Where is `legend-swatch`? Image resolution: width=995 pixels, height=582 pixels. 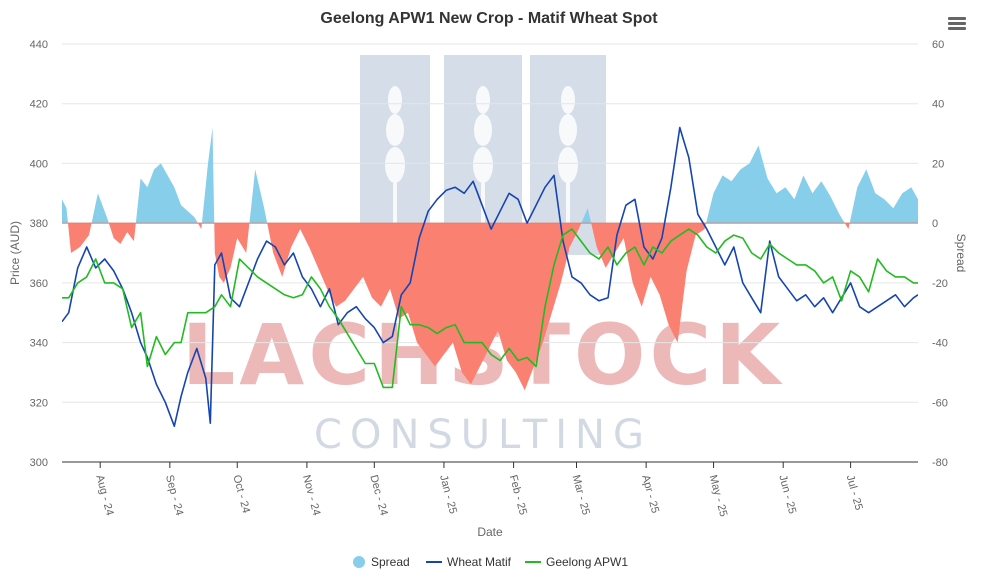
legend-swatch is located at coordinates (359, 562).